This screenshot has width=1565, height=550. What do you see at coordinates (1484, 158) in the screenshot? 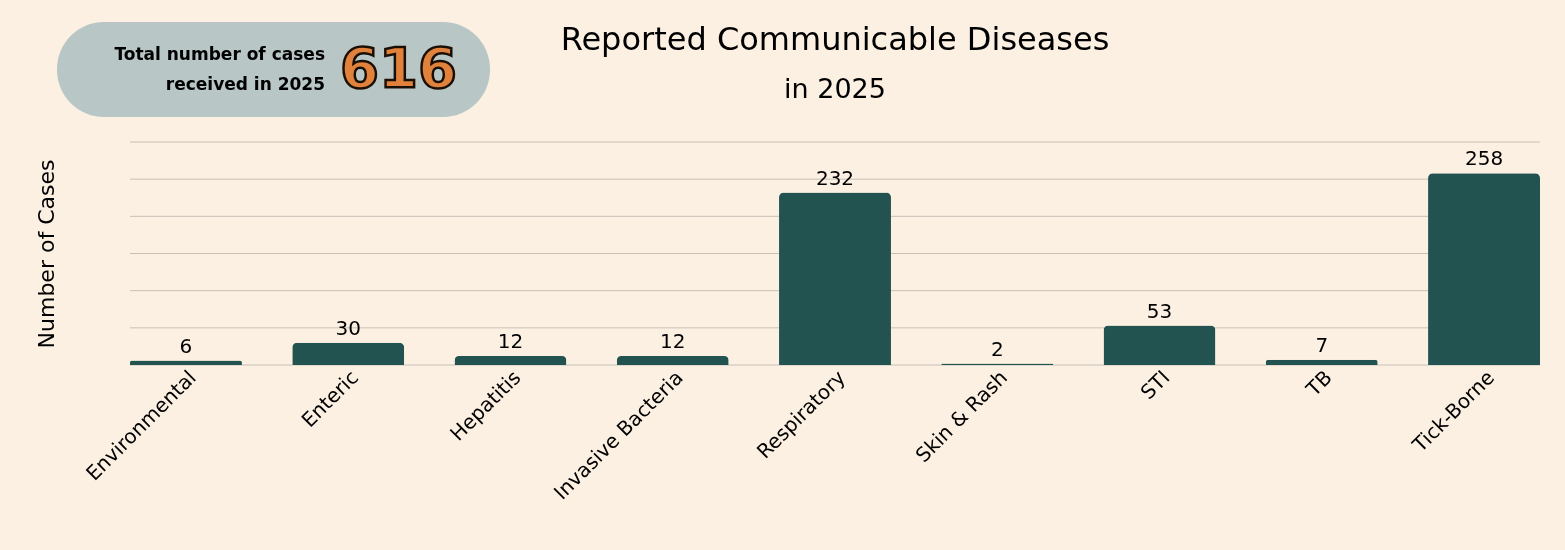
I see `data-label: 258` at bounding box center [1484, 158].